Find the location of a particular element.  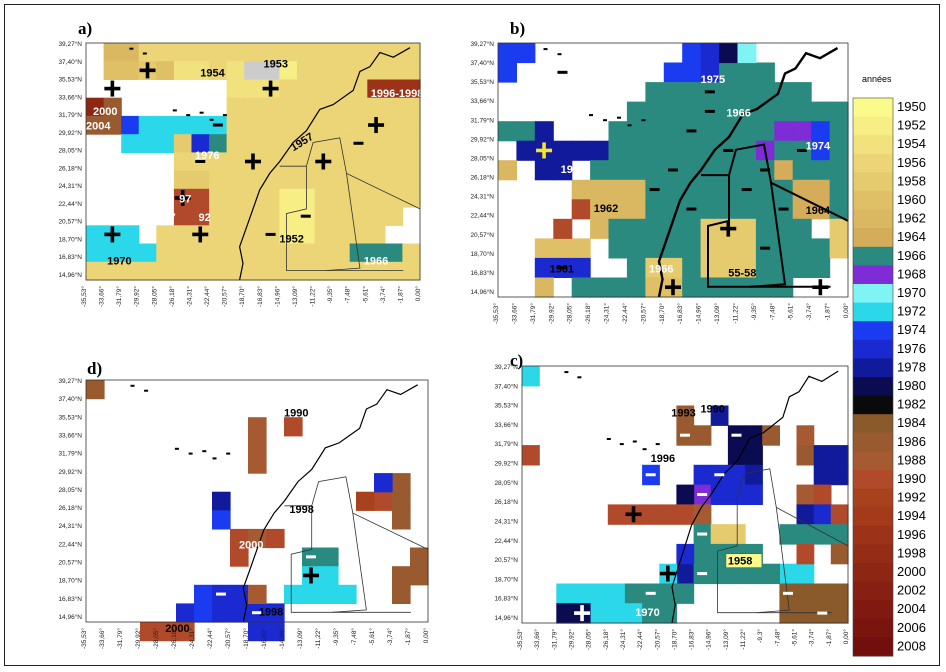

colorbar-title: années is located at coordinates (877, 79).